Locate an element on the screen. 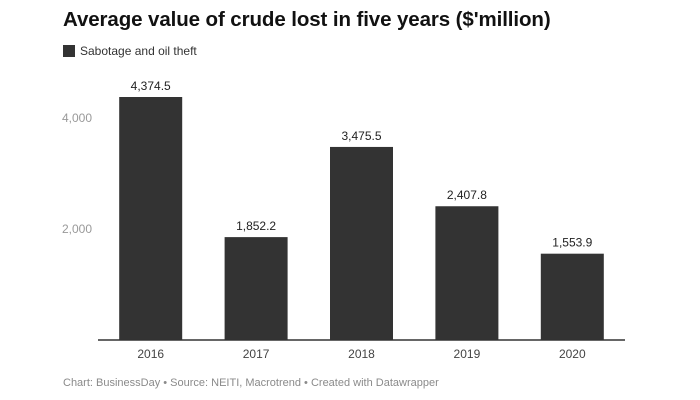 This screenshot has height=400, width=700. x-tick-label: 2017 is located at coordinates (256, 354).